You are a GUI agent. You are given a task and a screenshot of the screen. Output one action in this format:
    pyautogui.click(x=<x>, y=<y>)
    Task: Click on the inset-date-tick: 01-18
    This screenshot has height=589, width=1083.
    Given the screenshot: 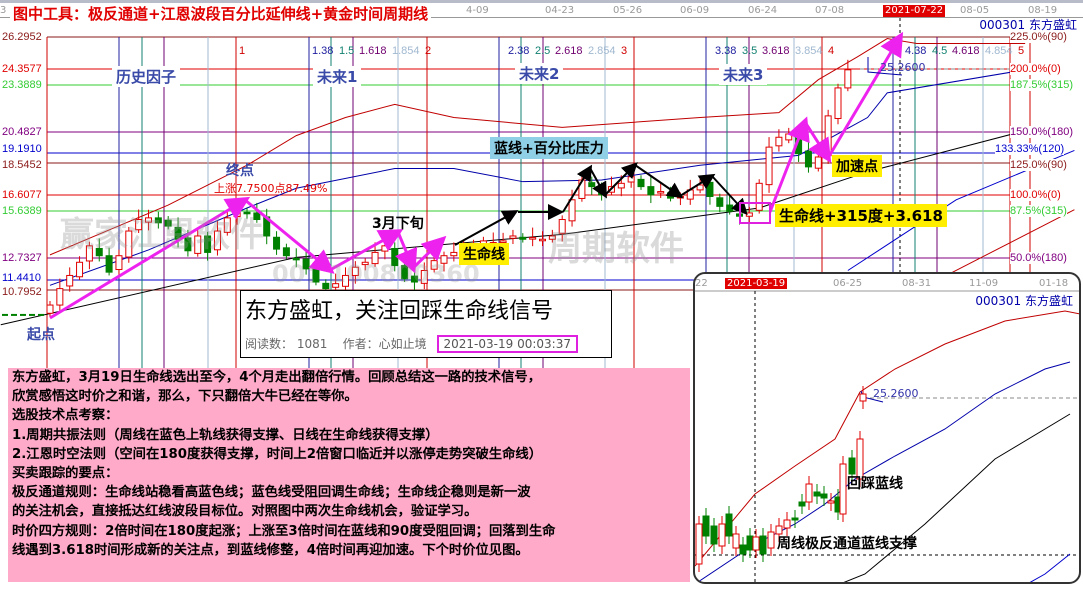 What is the action you would take?
    pyautogui.click(x=1054, y=283)
    